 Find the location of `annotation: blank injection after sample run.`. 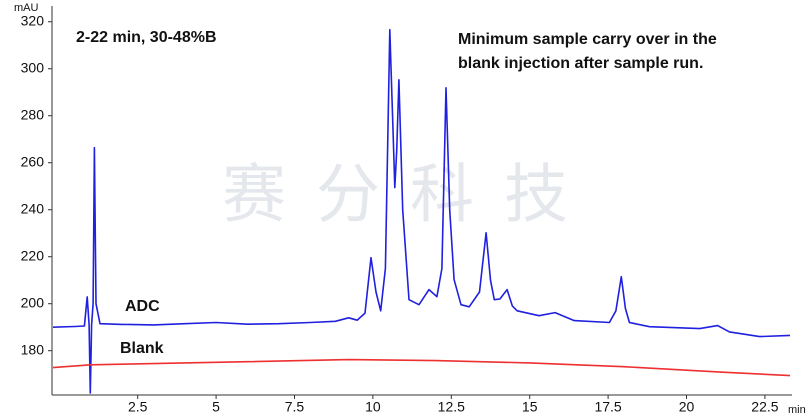

annotation: blank injection after sample run. is located at coordinates (580, 63).